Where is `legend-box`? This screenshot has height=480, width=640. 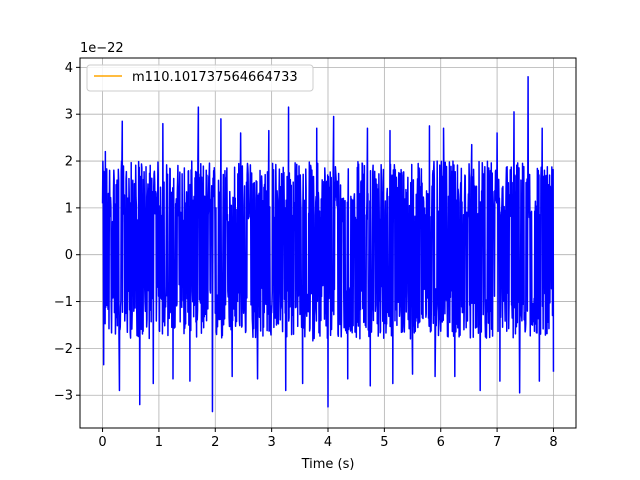 legend-box is located at coordinates (200, 78).